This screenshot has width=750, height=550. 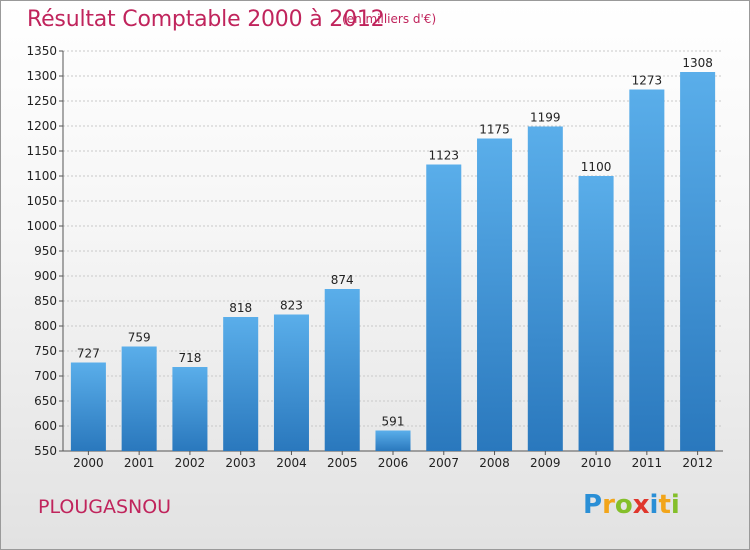 What do you see at coordinates (596, 167) in the screenshot?
I see `bar-value-label: 1100` at bounding box center [596, 167].